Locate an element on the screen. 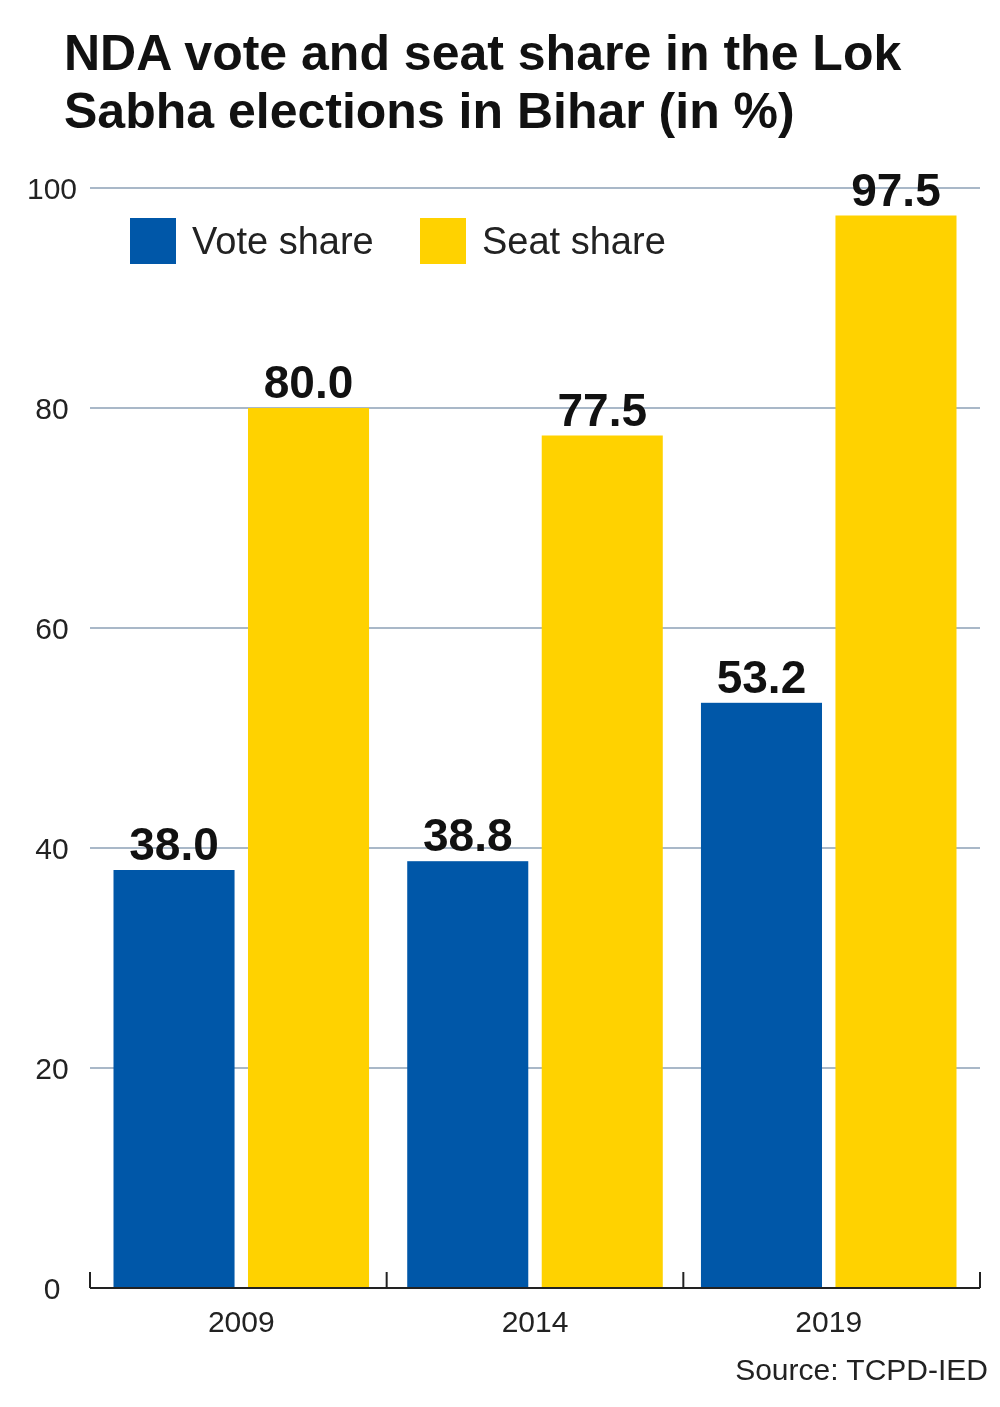  y-tick-label: 20 is located at coordinates (52, 1068).